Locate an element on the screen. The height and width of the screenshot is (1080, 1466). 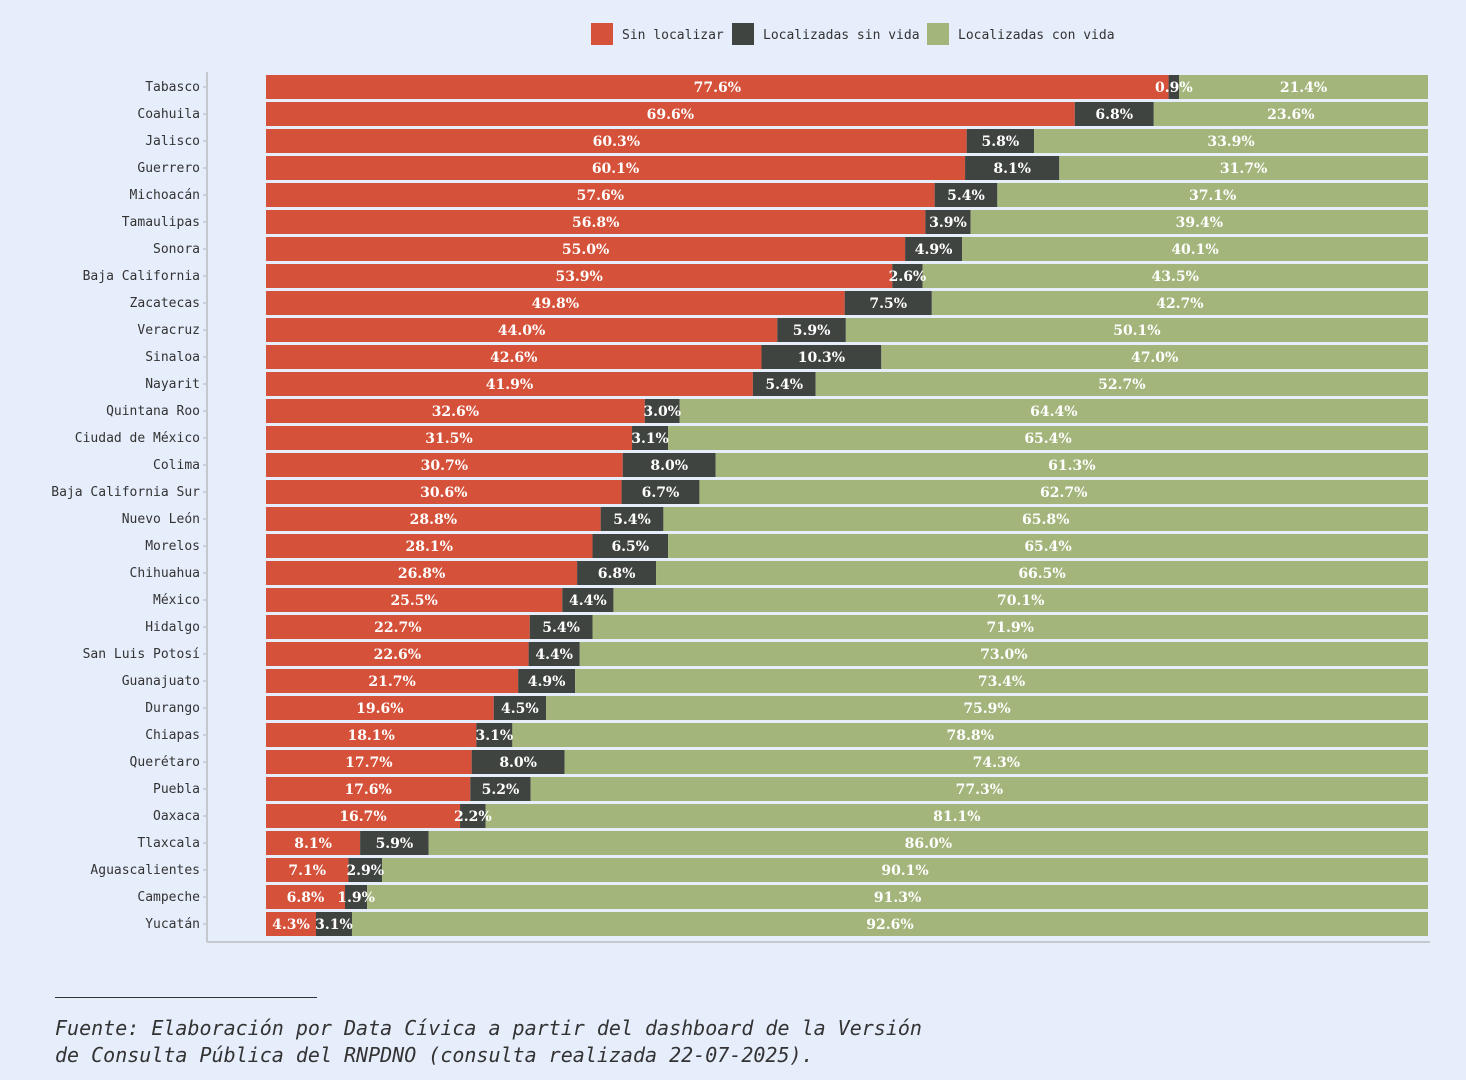
data-label: 17.7% is located at coordinates (368, 763).